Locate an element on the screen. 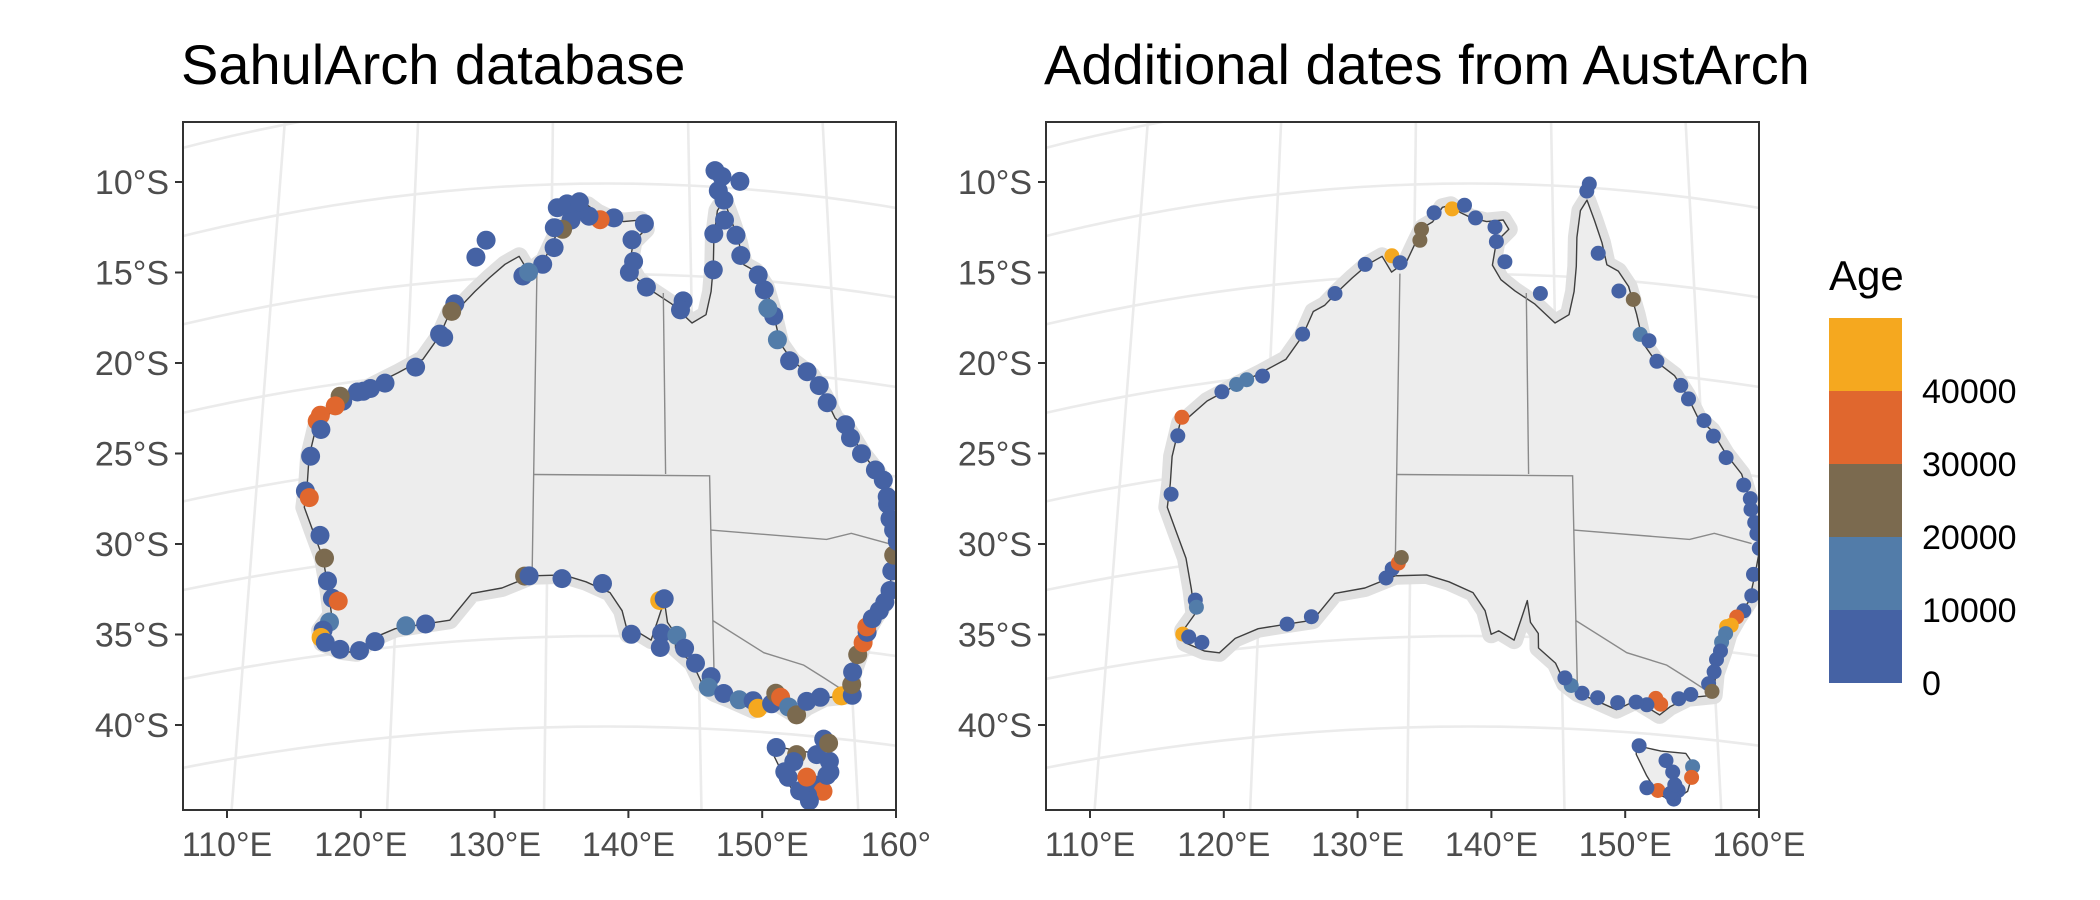  panel-title: SahulArch database is located at coordinates (433, 64).